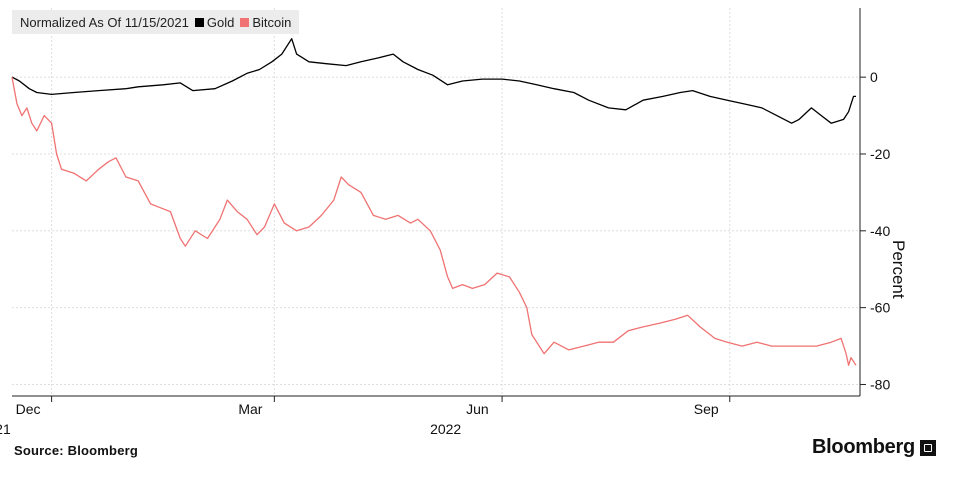  I want to click on x-tick-label: Mar, so click(250, 409).